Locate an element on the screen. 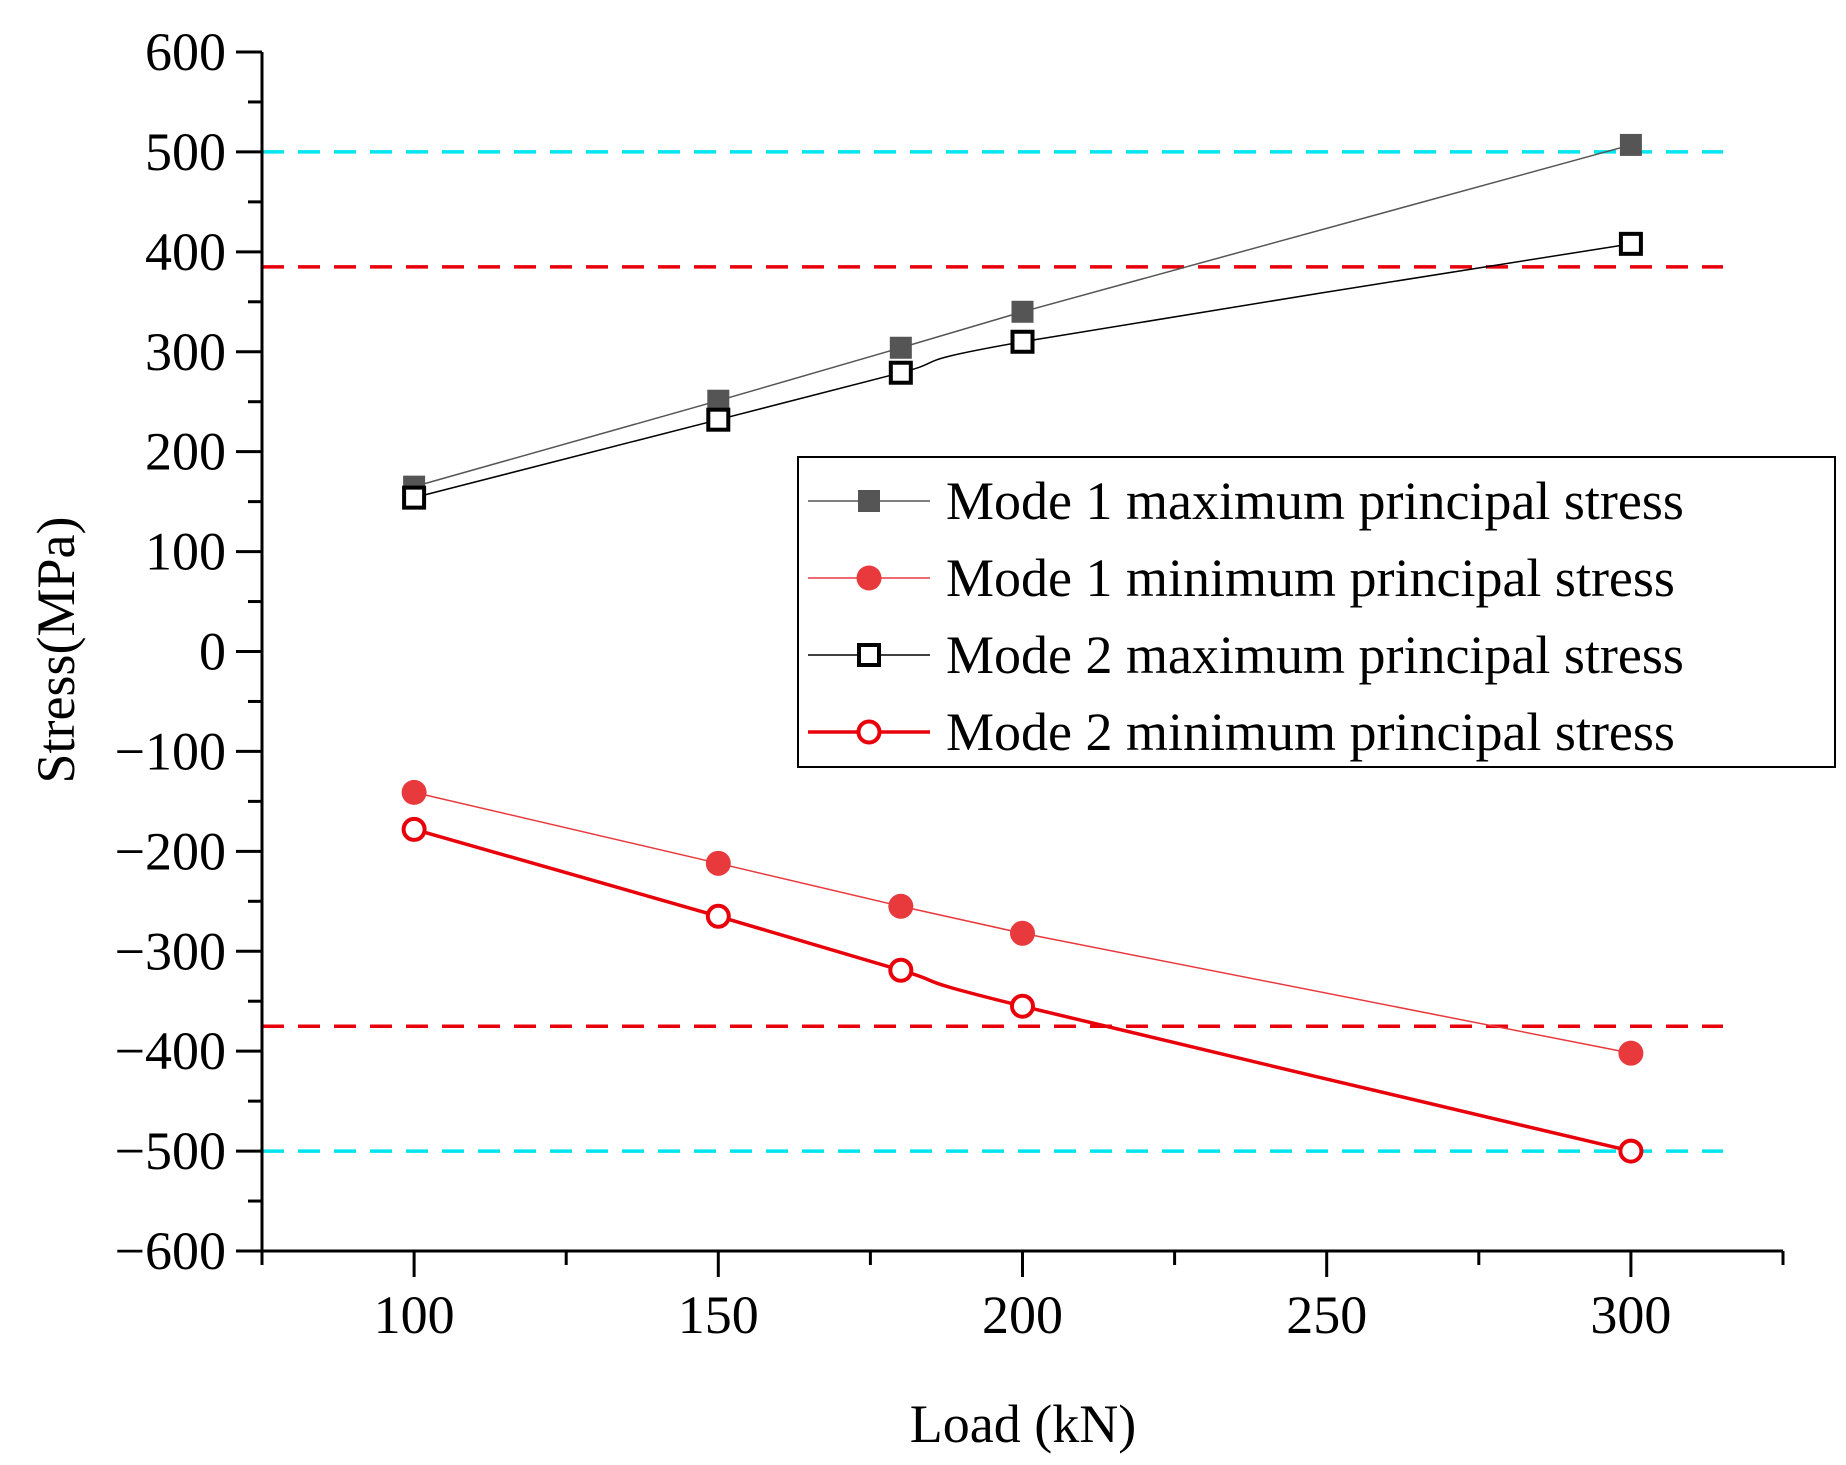 This screenshot has height=1465, width=1846. legend-label-2: Mode 1 minimum principal stress is located at coordinates (1310, 578).